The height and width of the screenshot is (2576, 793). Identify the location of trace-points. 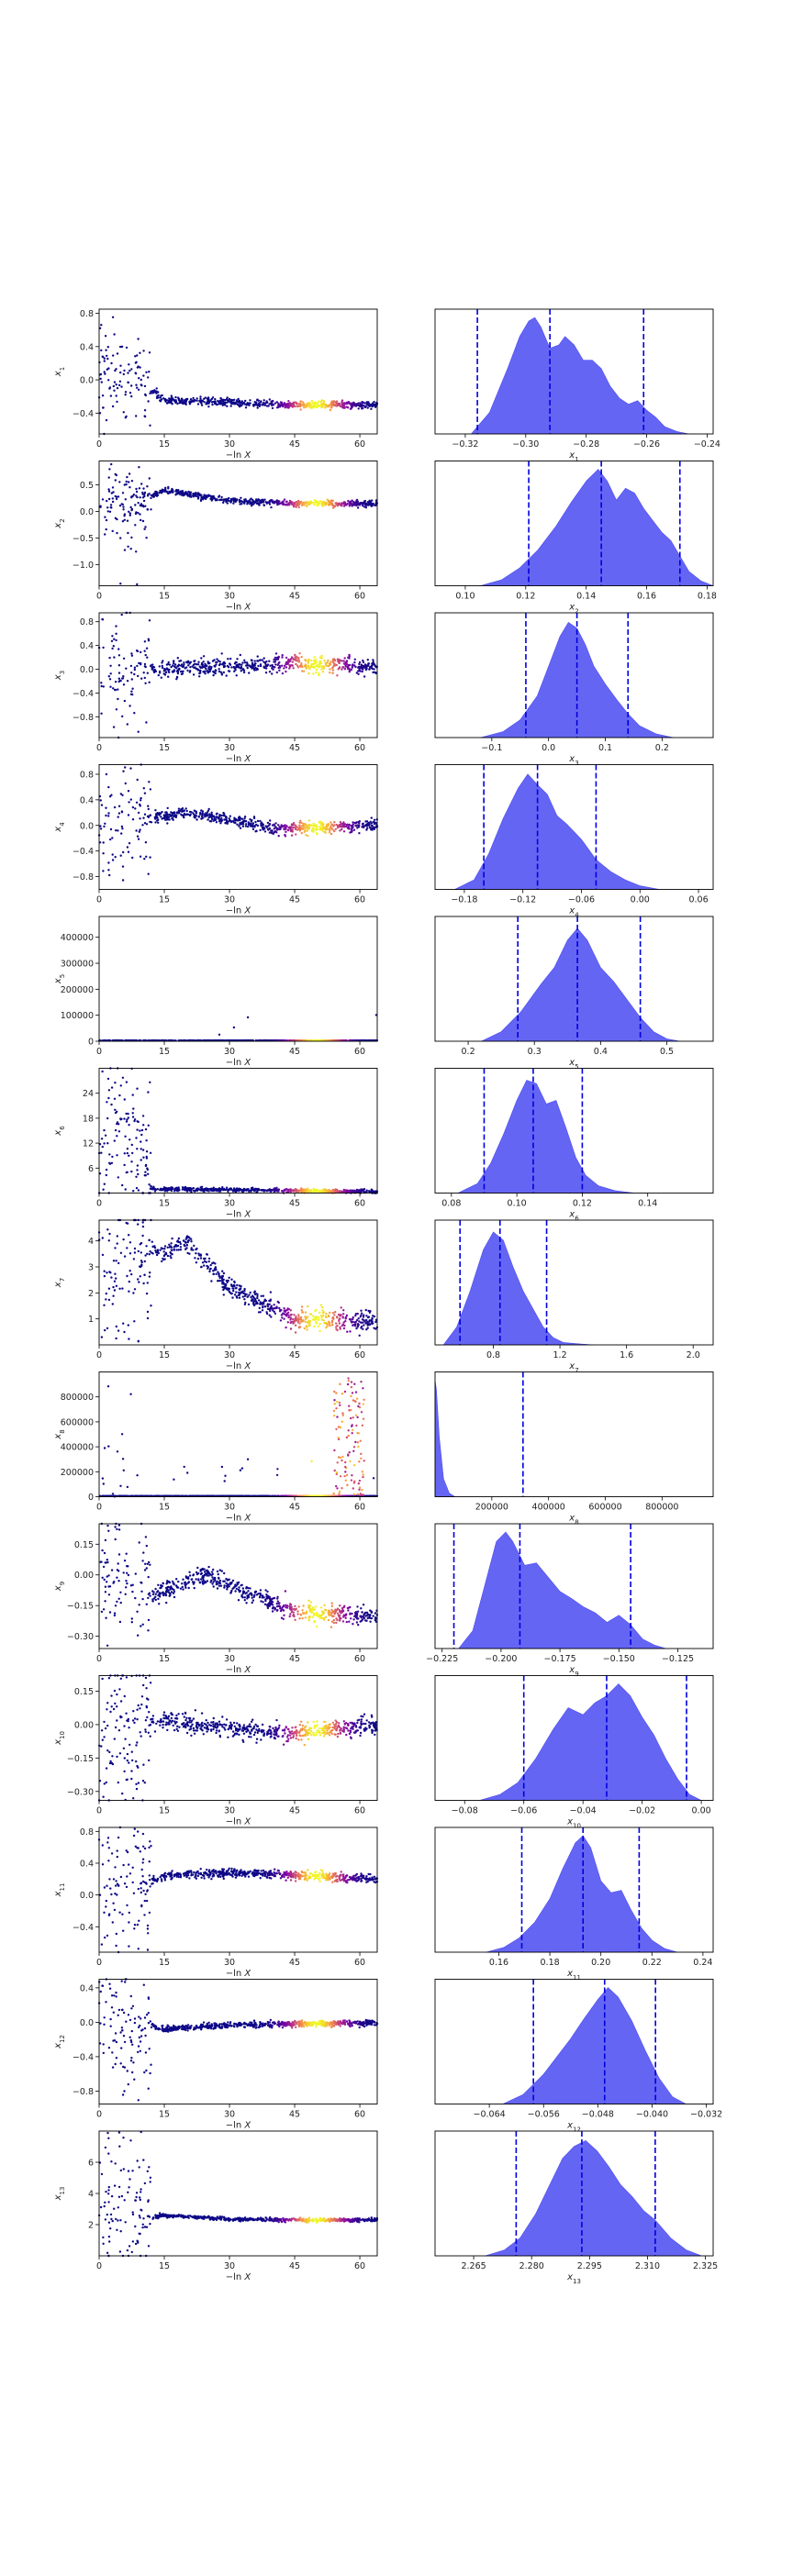
(239, 1028).